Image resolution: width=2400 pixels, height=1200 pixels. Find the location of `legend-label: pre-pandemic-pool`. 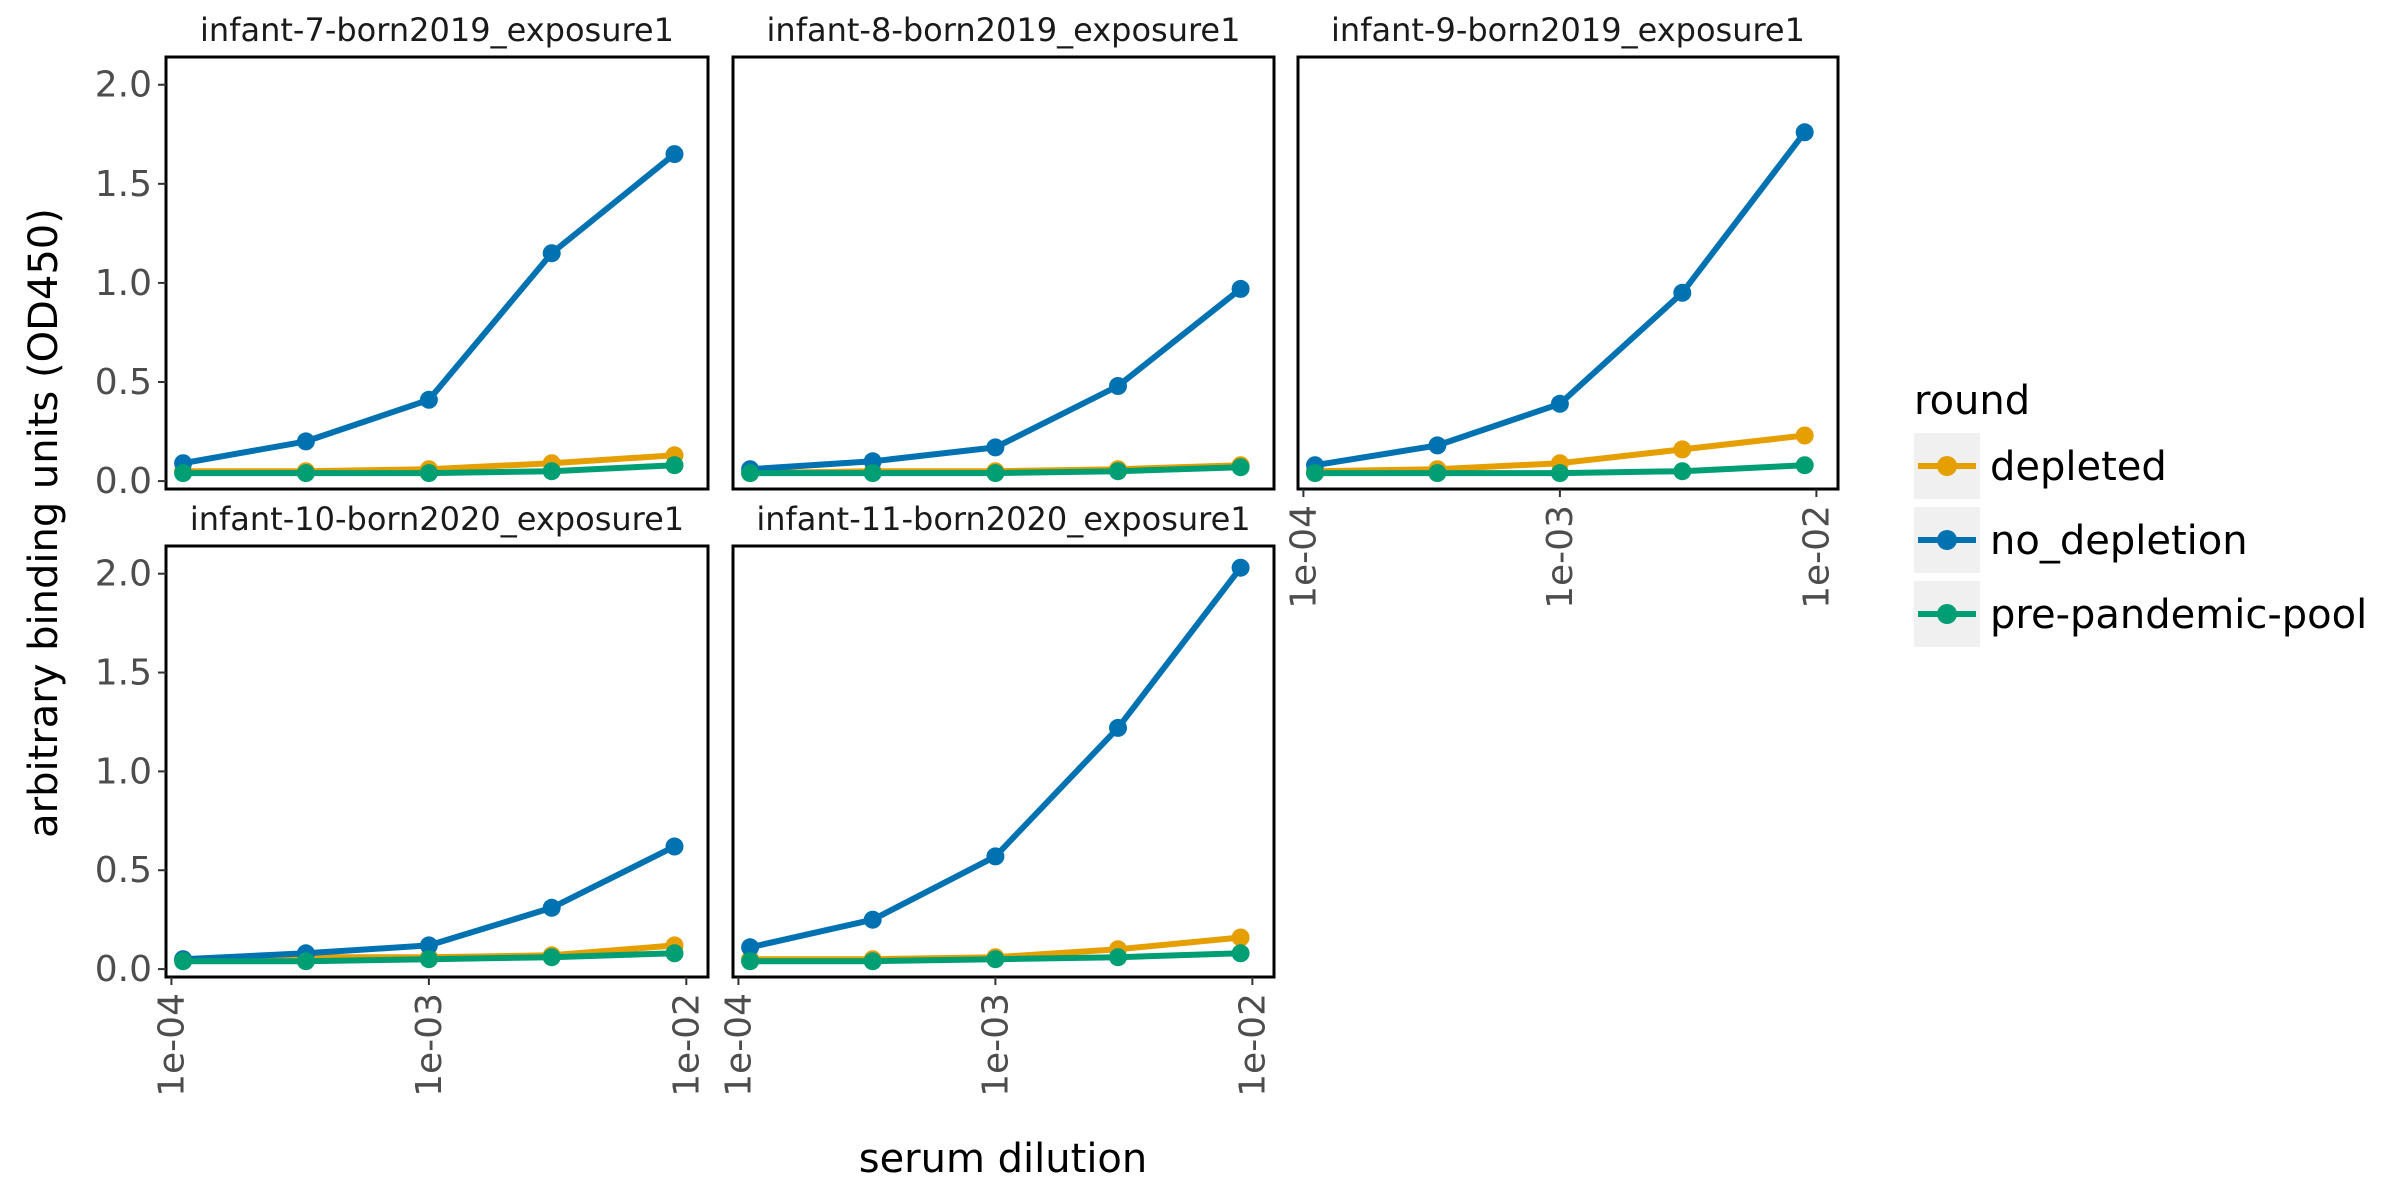

legend-label: pre-pandemic-pool is located at coordinates (2178, 615).